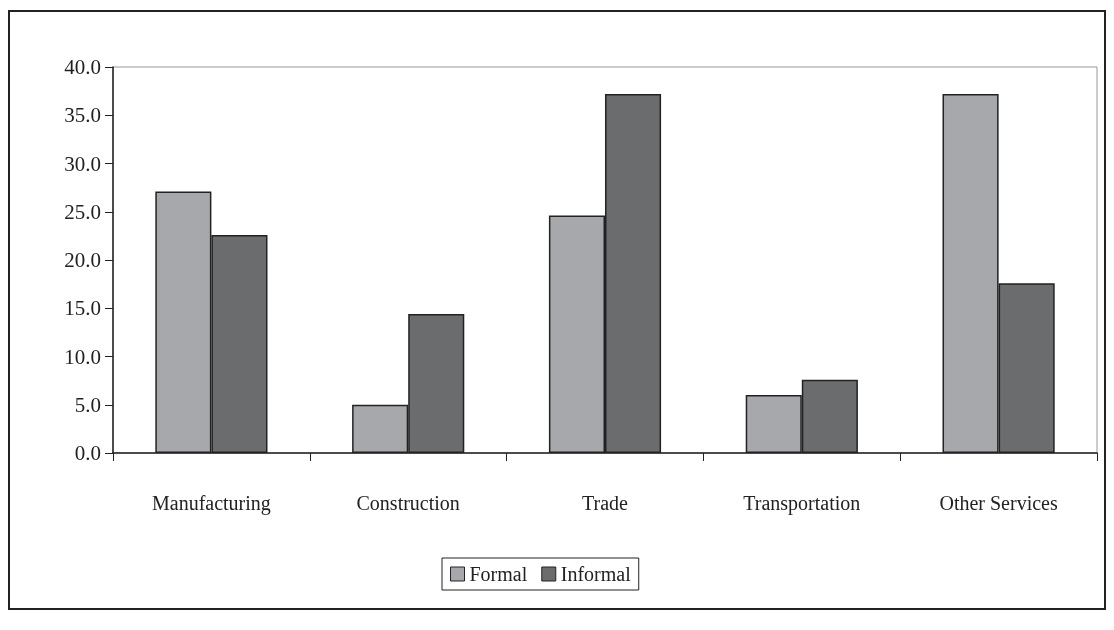 Image resolution: width=1114 pixels, height=630 pixels. What do you see at coordinates (998, 503) in the screenshot?
I see `x-tick-label: Other Services` at bounding box center [998, 503].